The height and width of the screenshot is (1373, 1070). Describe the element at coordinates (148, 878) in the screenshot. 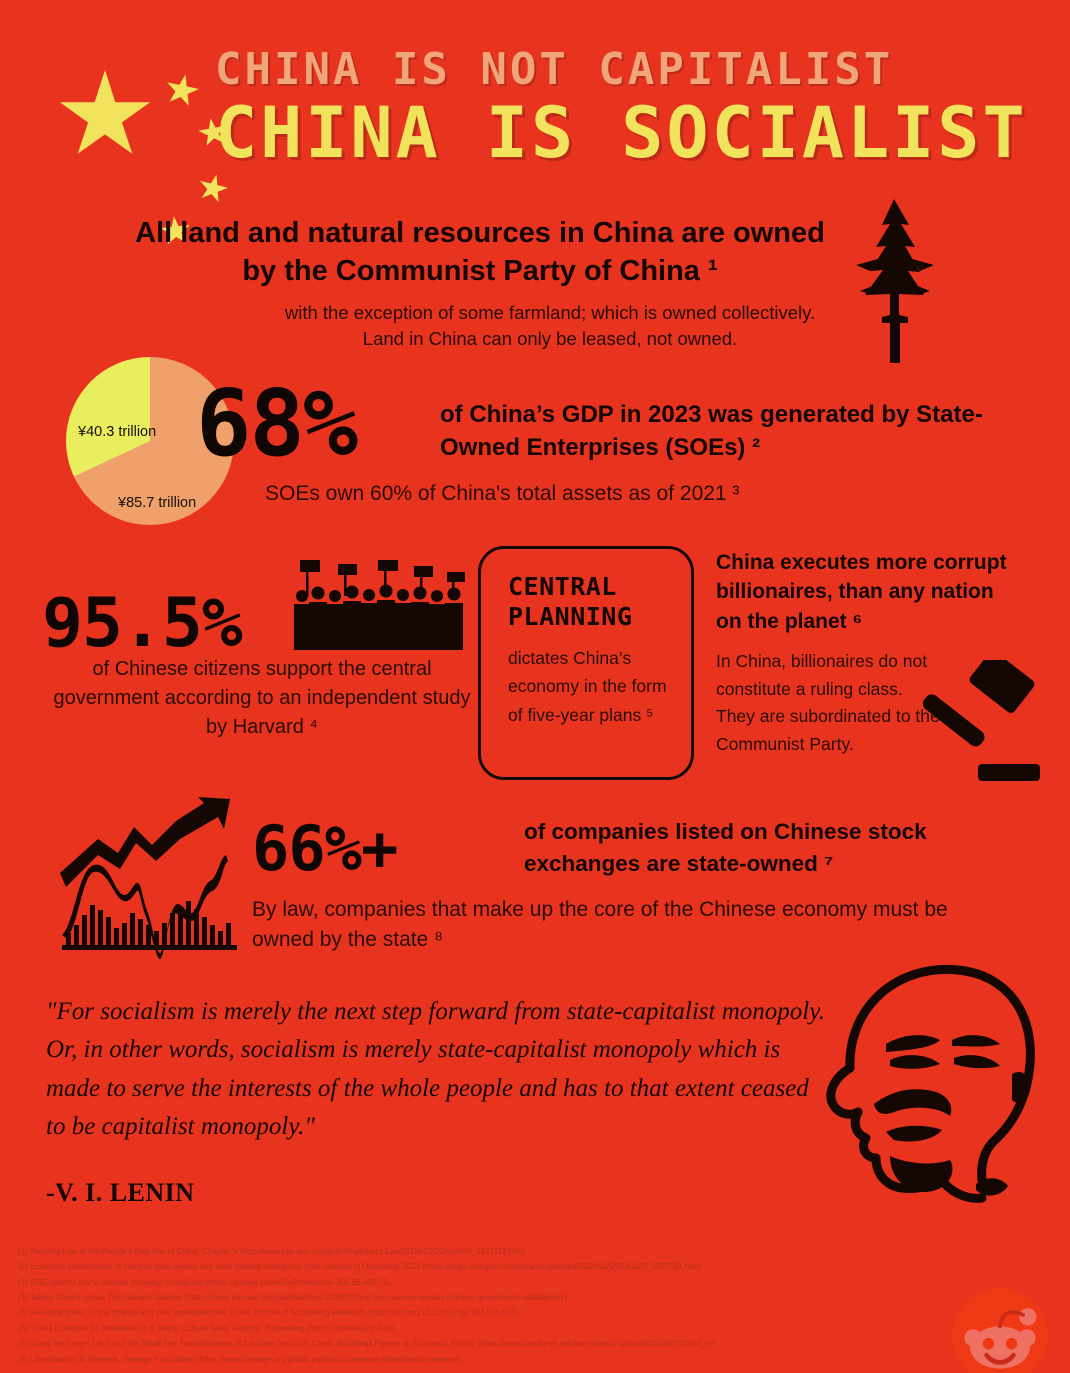

I see `stock-chart-icon` at that location.